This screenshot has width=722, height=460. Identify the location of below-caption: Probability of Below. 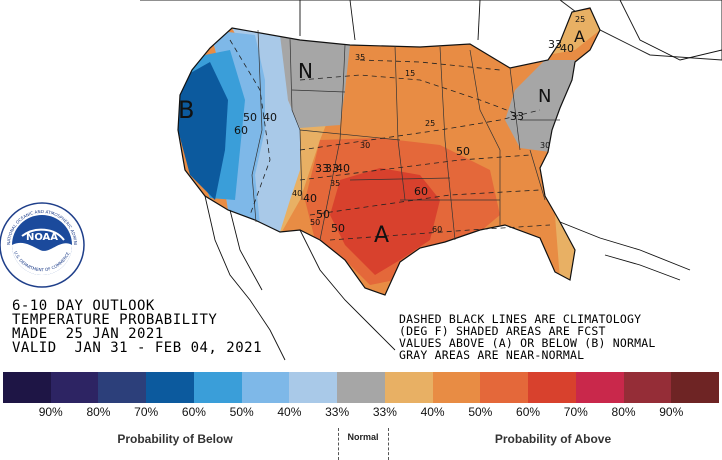
(175, 439).